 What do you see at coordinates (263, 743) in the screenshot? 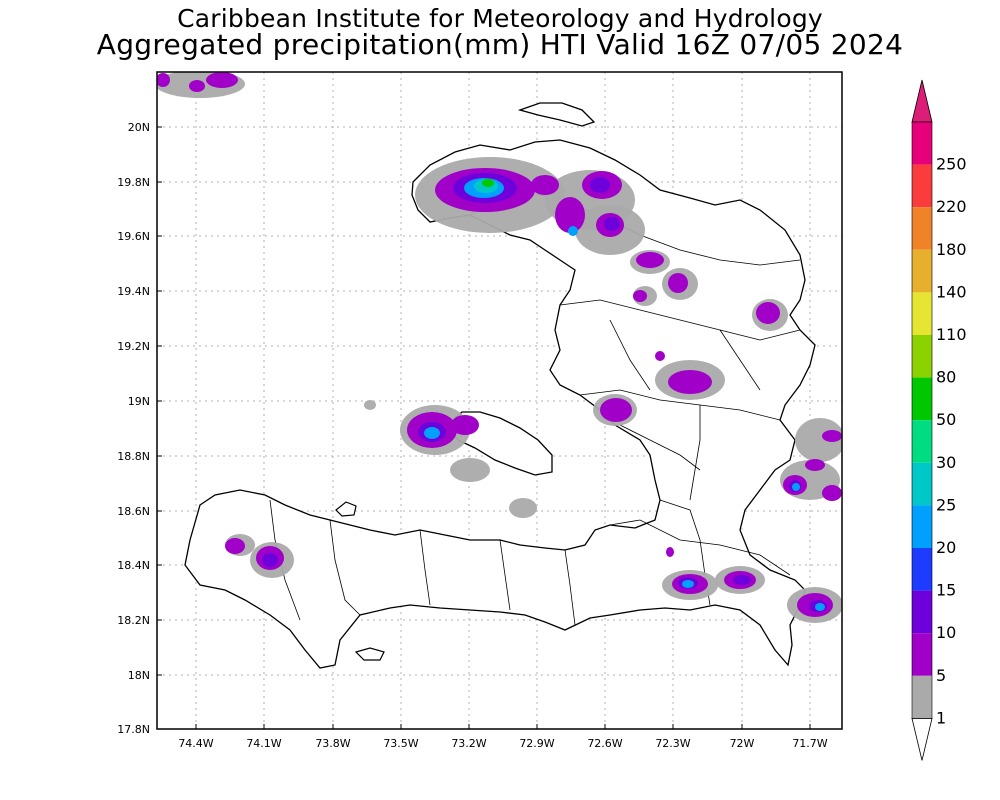
I see `lon-tick-label: 74.1W` at bounding box center [263, 743].